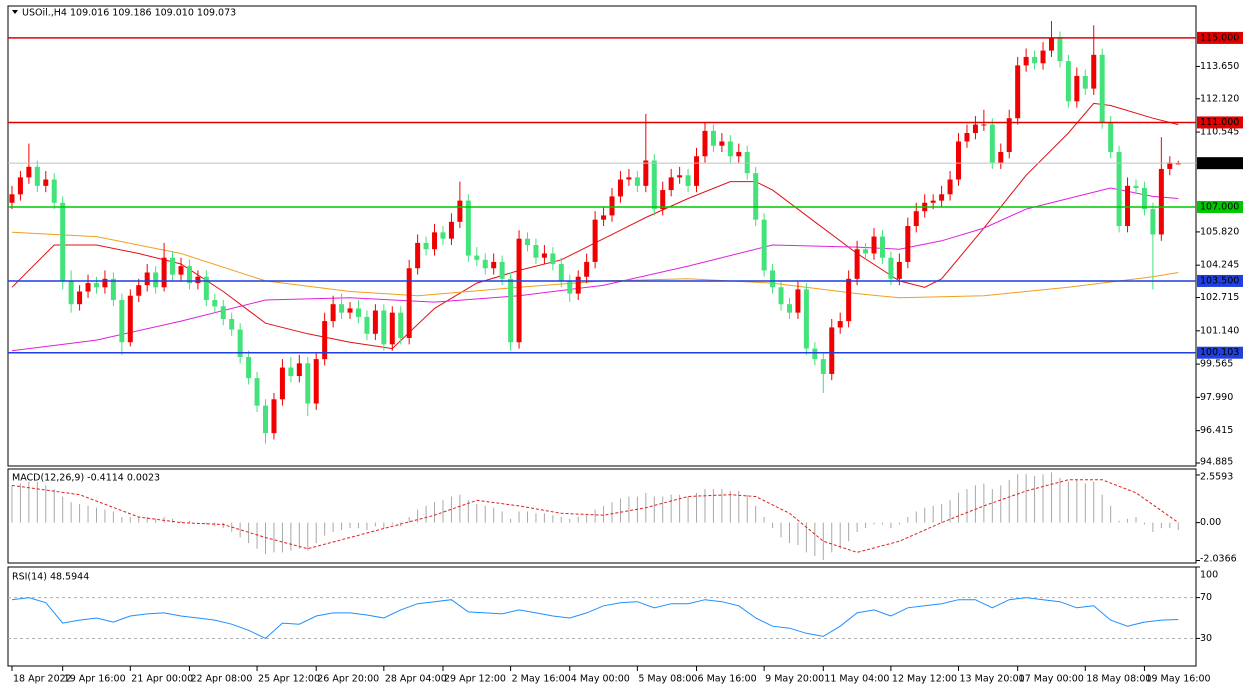  Describe the element at coordinates (15, 12) in the screenshot. I see `symbol-menu-arrow` at that location.